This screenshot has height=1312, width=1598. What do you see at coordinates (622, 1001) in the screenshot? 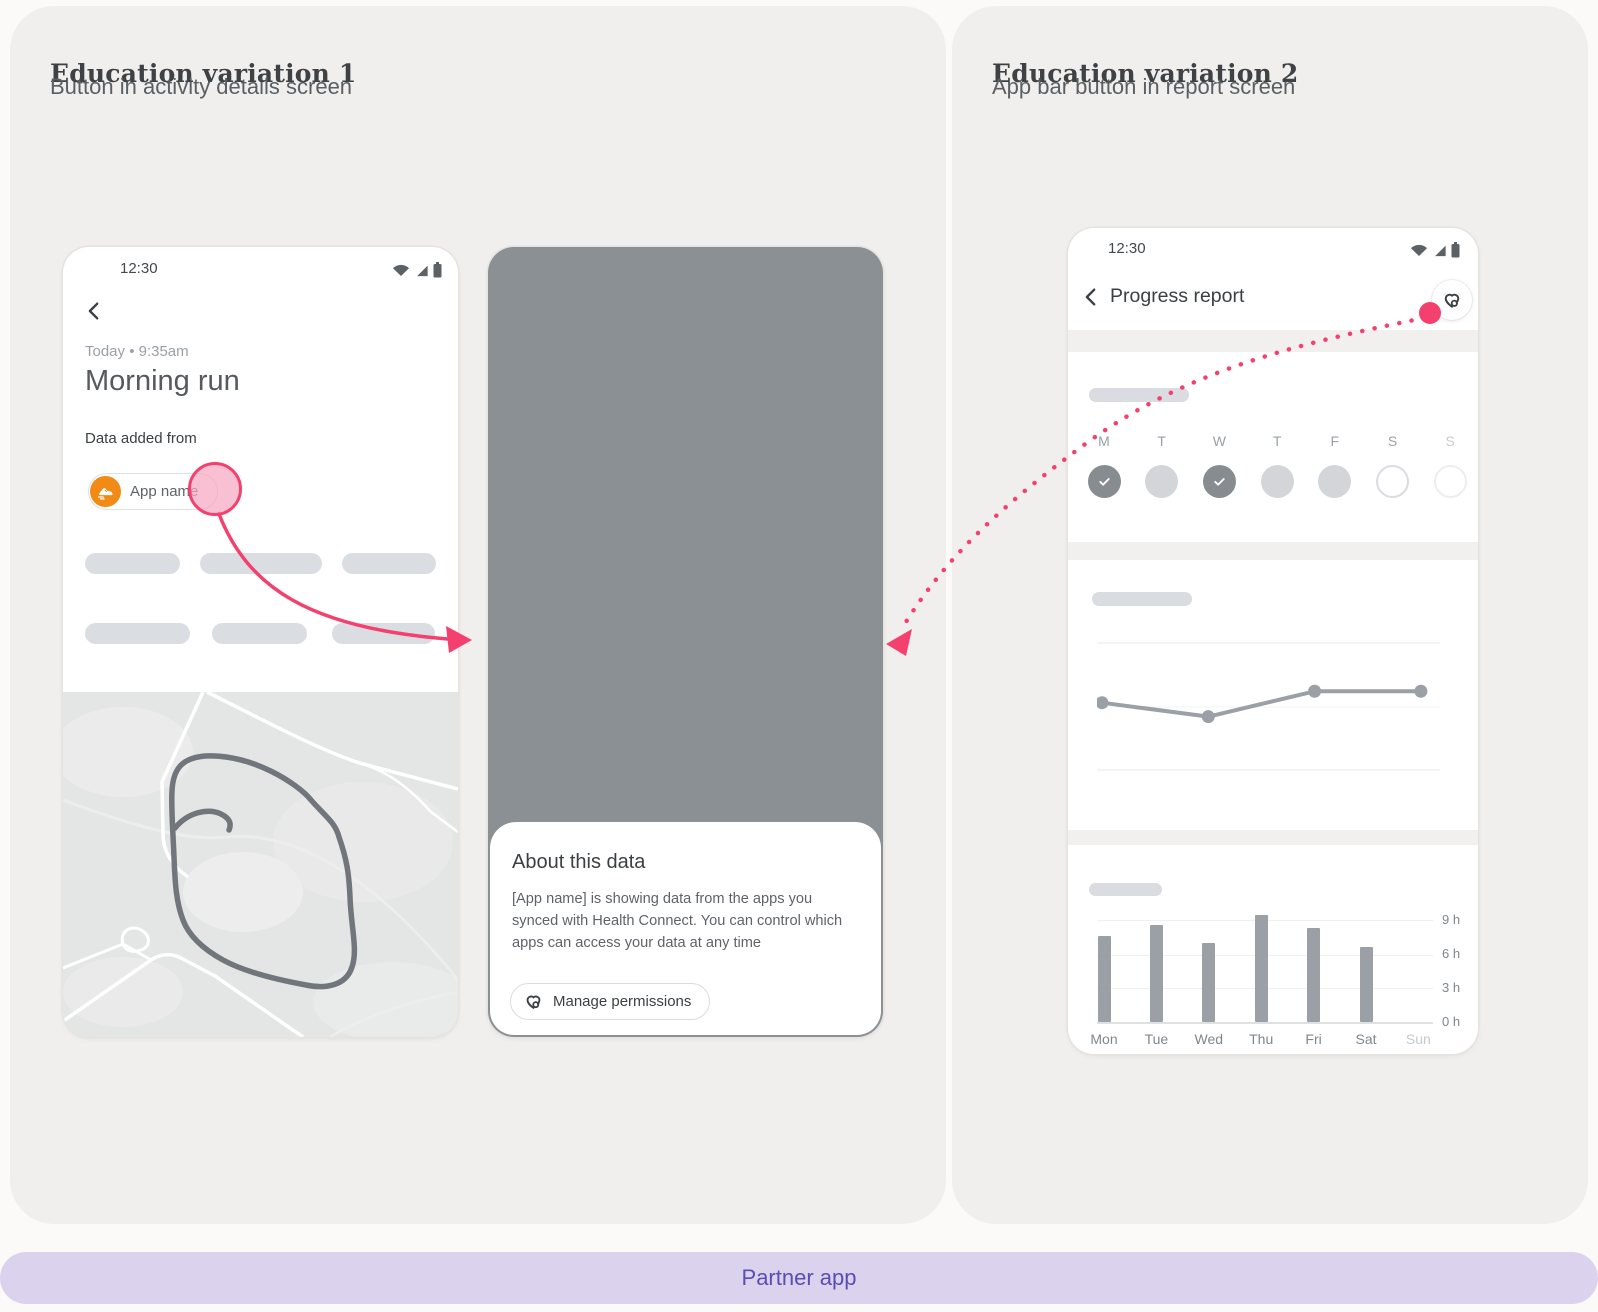
I see `manage-permissions-label: Manage permissions` at bounding box center [622, 1001].